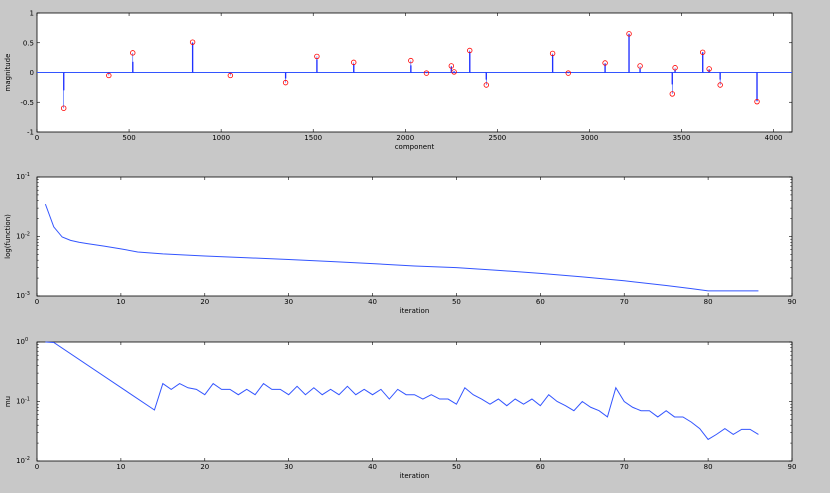  What do you see at coordinates (32, 14) in the screenshot?
I see `y-tick-label: 1` at bounding box center [32, 14].